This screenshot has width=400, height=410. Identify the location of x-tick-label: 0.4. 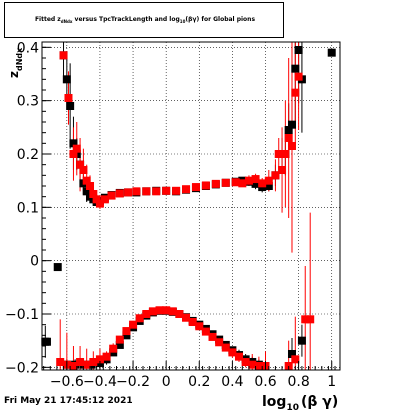
(232, 382).